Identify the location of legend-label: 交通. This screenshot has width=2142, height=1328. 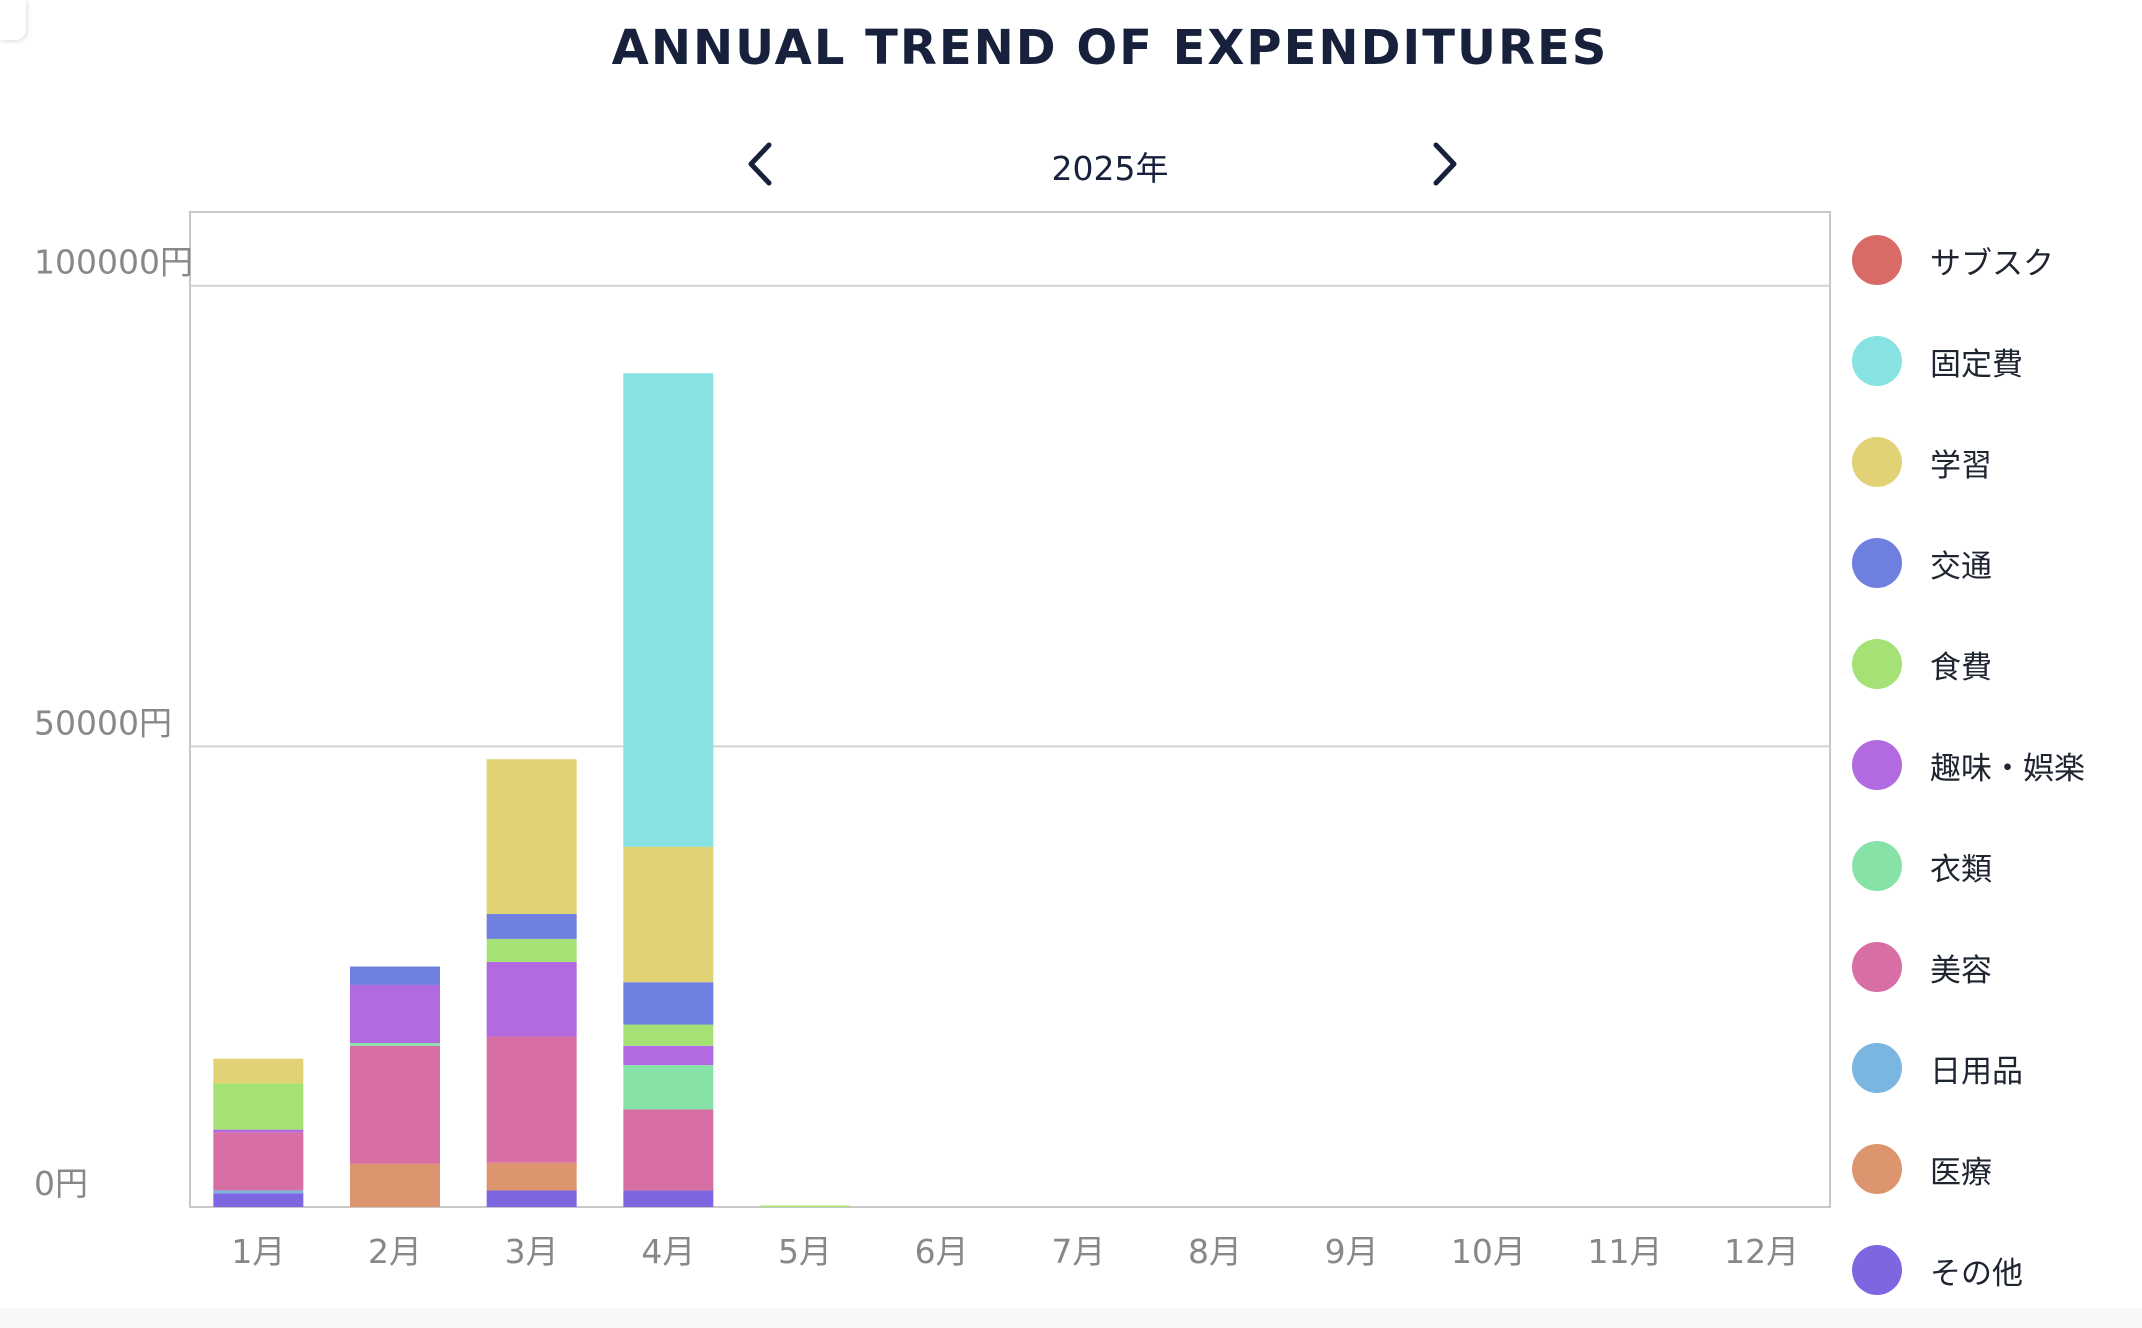
(1961, 566).